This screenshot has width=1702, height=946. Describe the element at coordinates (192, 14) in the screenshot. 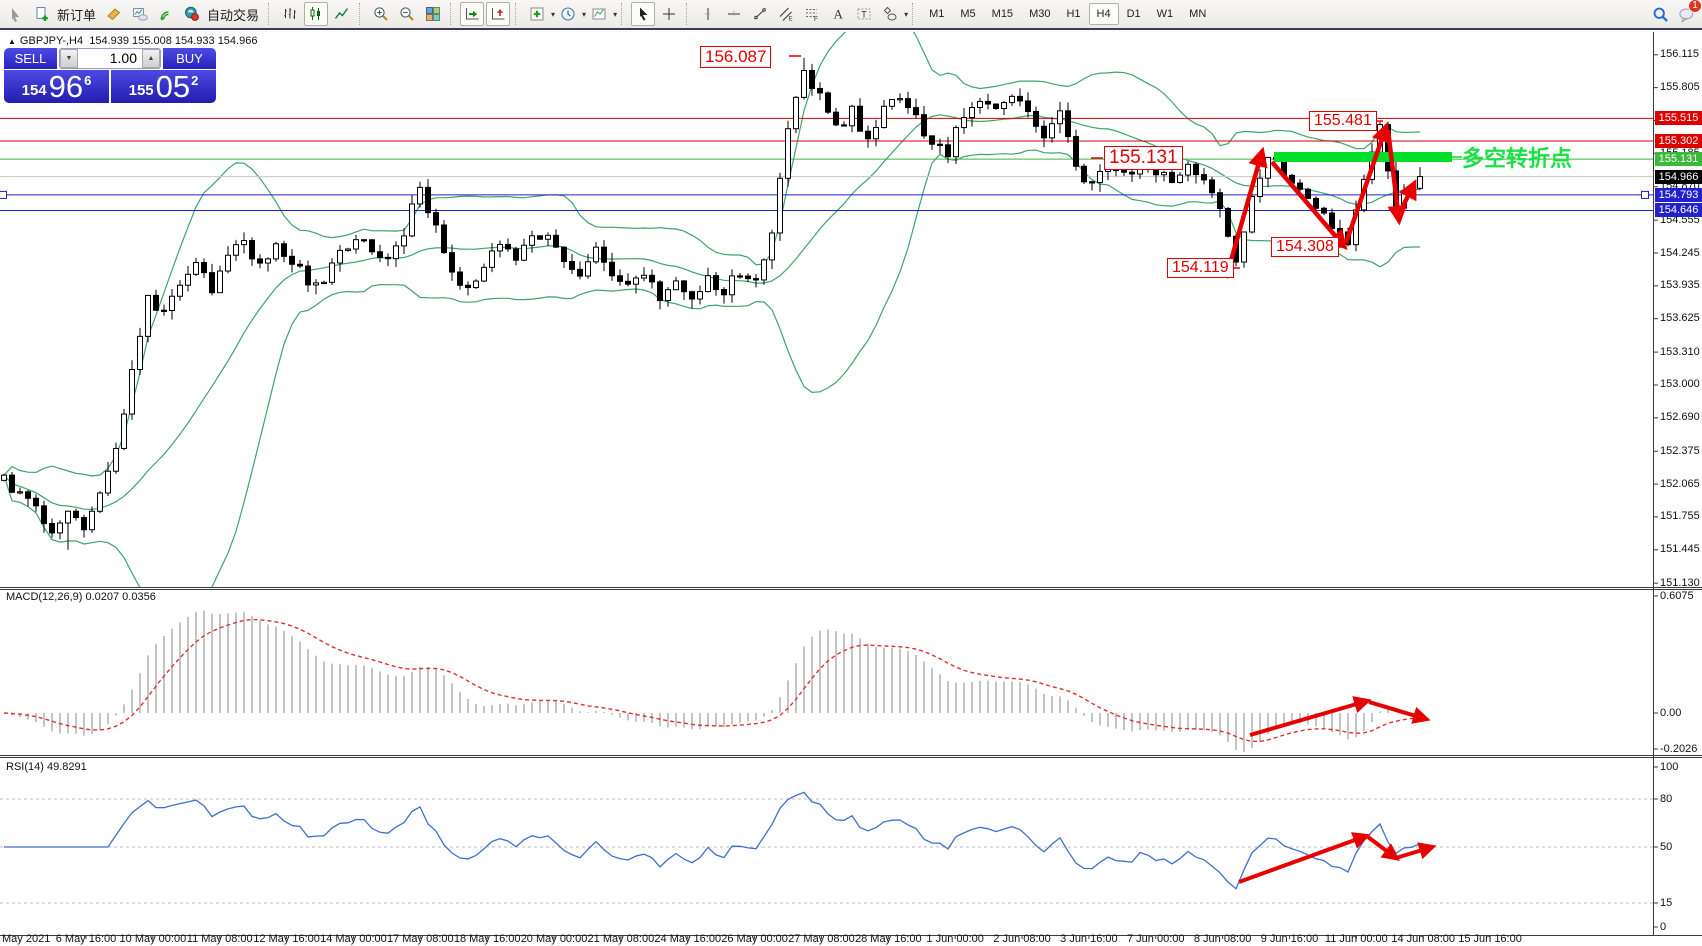

I see `autotrade-button` at that location.